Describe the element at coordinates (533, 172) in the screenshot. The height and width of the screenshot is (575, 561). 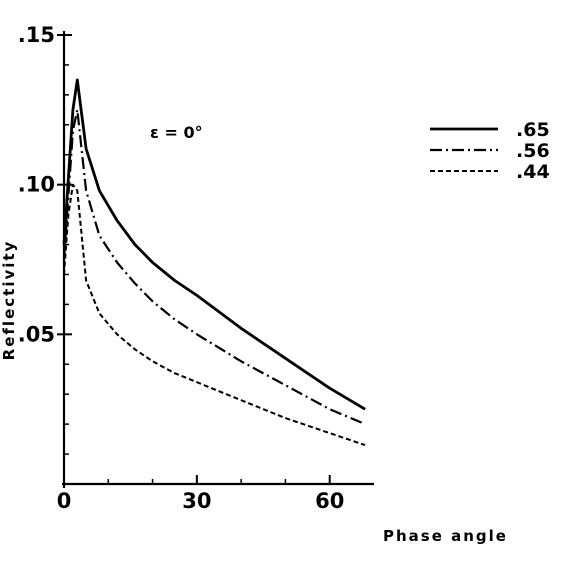
I see `legend-label: .44` at that location.